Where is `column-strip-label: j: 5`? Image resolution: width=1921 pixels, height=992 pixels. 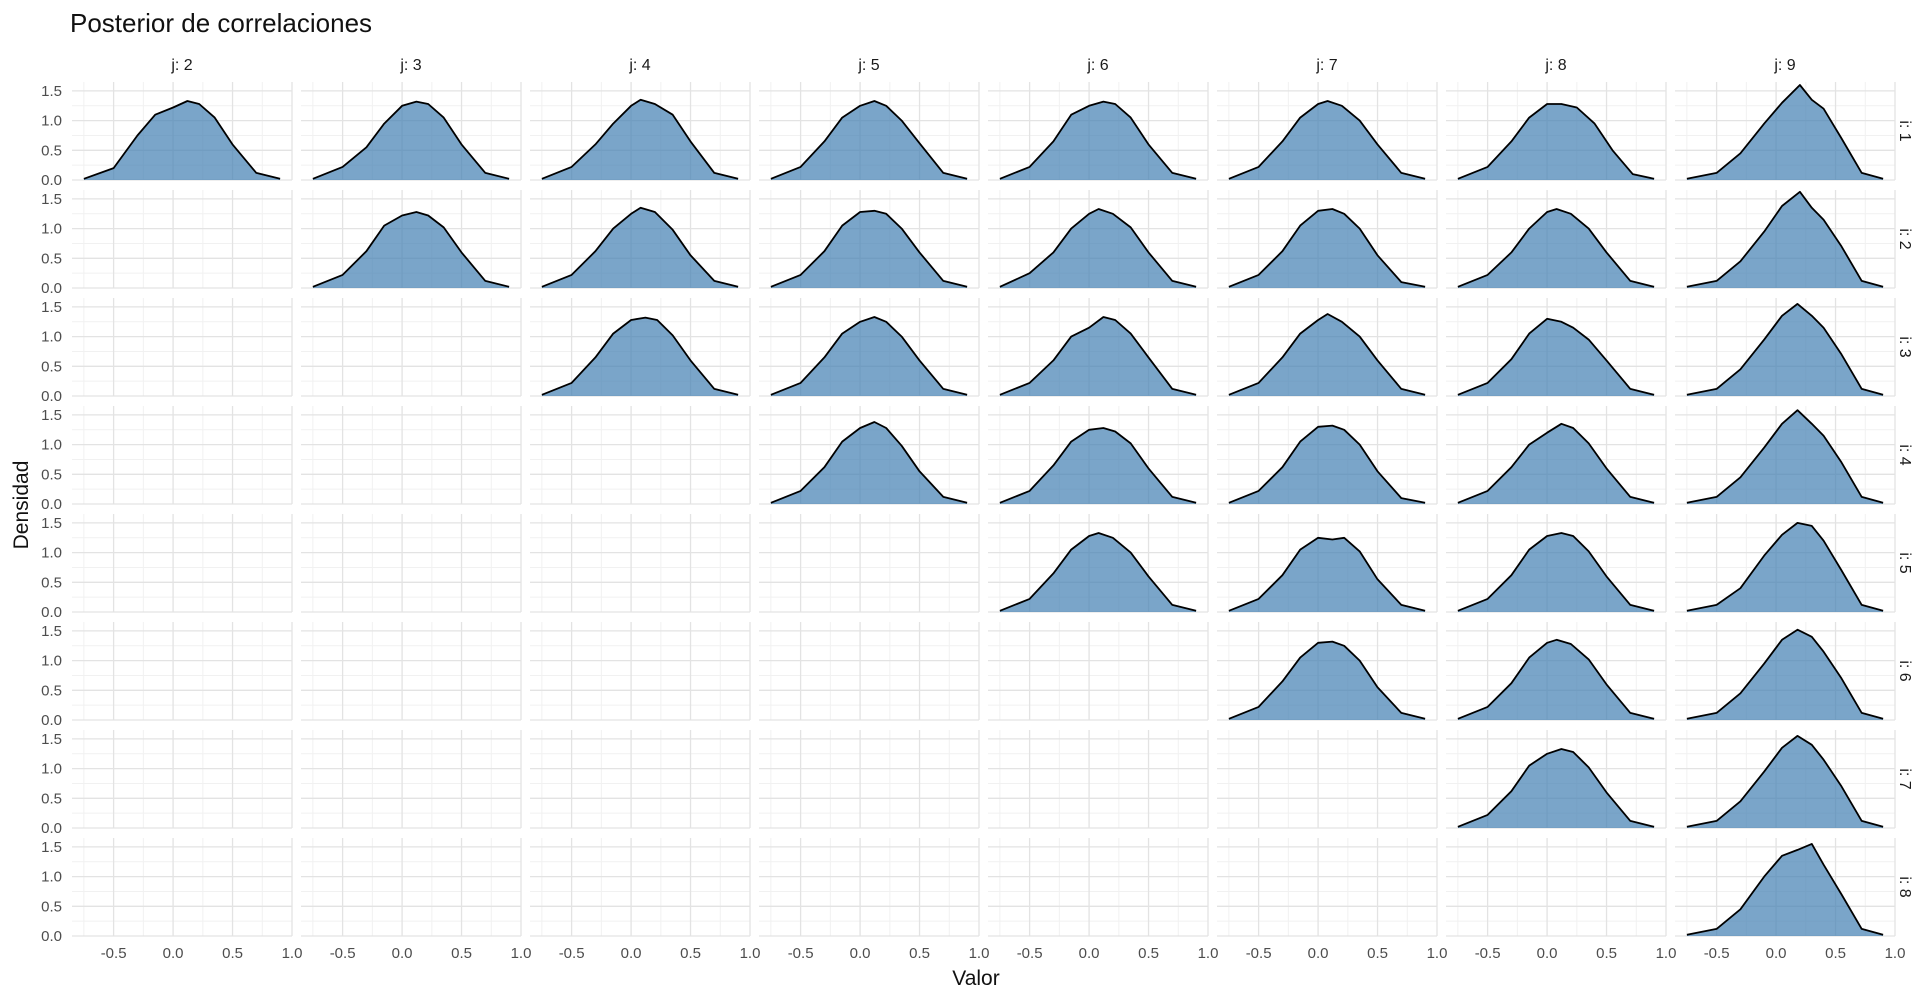 column-strip-label: j: 5 is located at coordinates (868, 65).